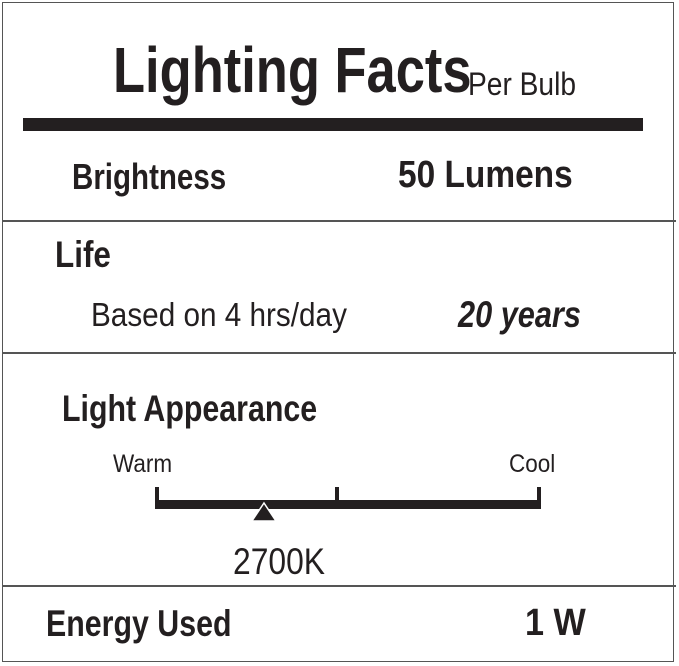 Image resolution: width=679 pixels, height=666 pixels. Describe the element at coordinates (143, 464) in the screenshot. I see `warm-label: Warm` at that location.